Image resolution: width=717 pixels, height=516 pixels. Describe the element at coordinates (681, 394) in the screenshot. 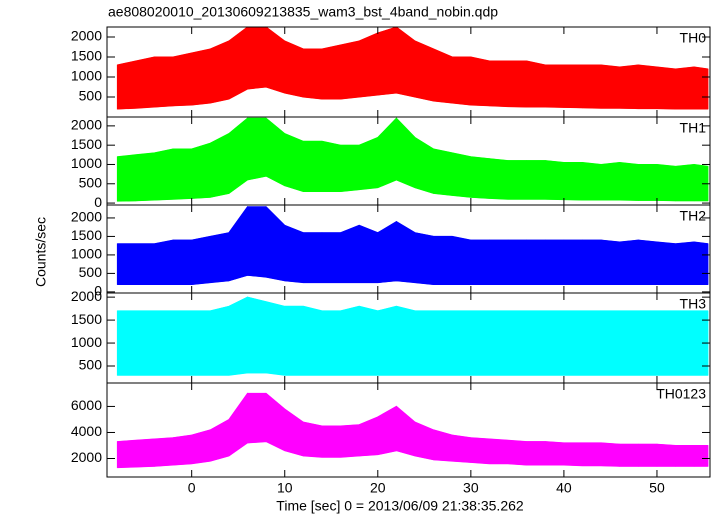

I see `panel-label: TH0123` at that location.